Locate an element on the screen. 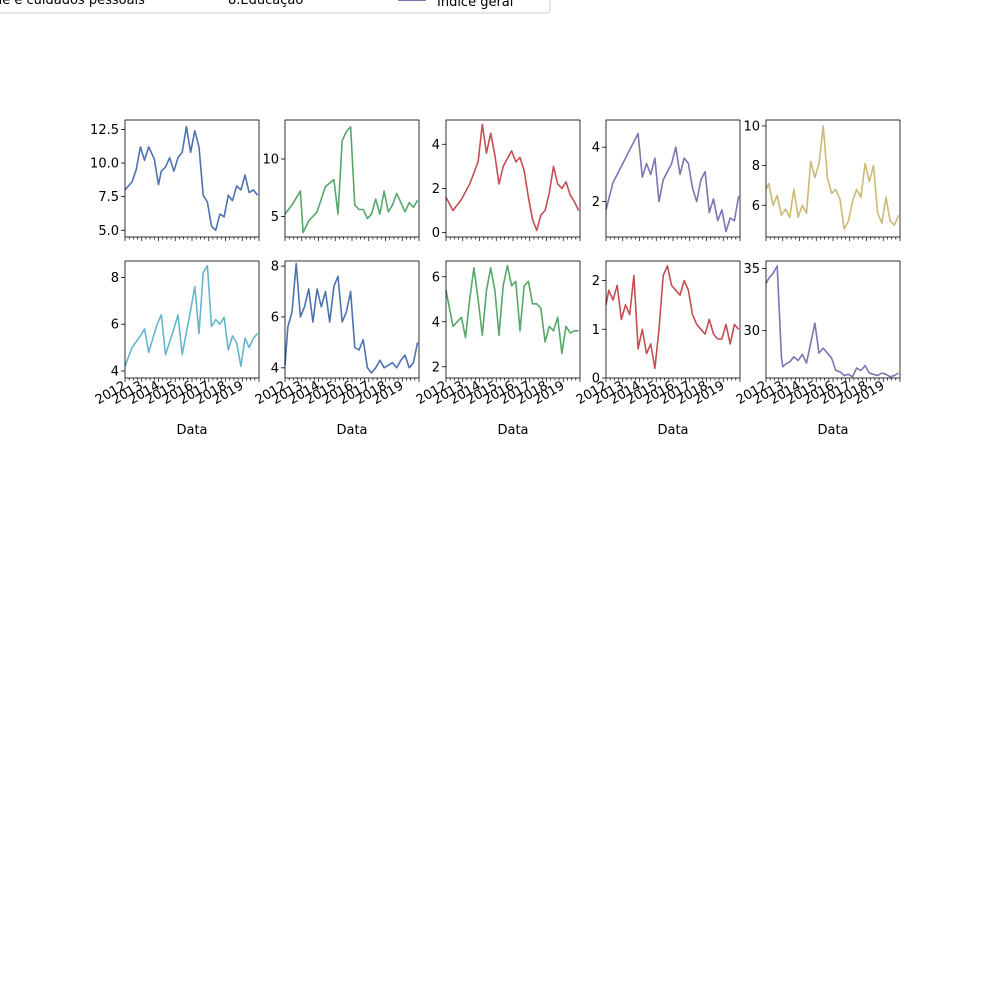  y-tick-label: 35 is located at coordinates (751, 269).